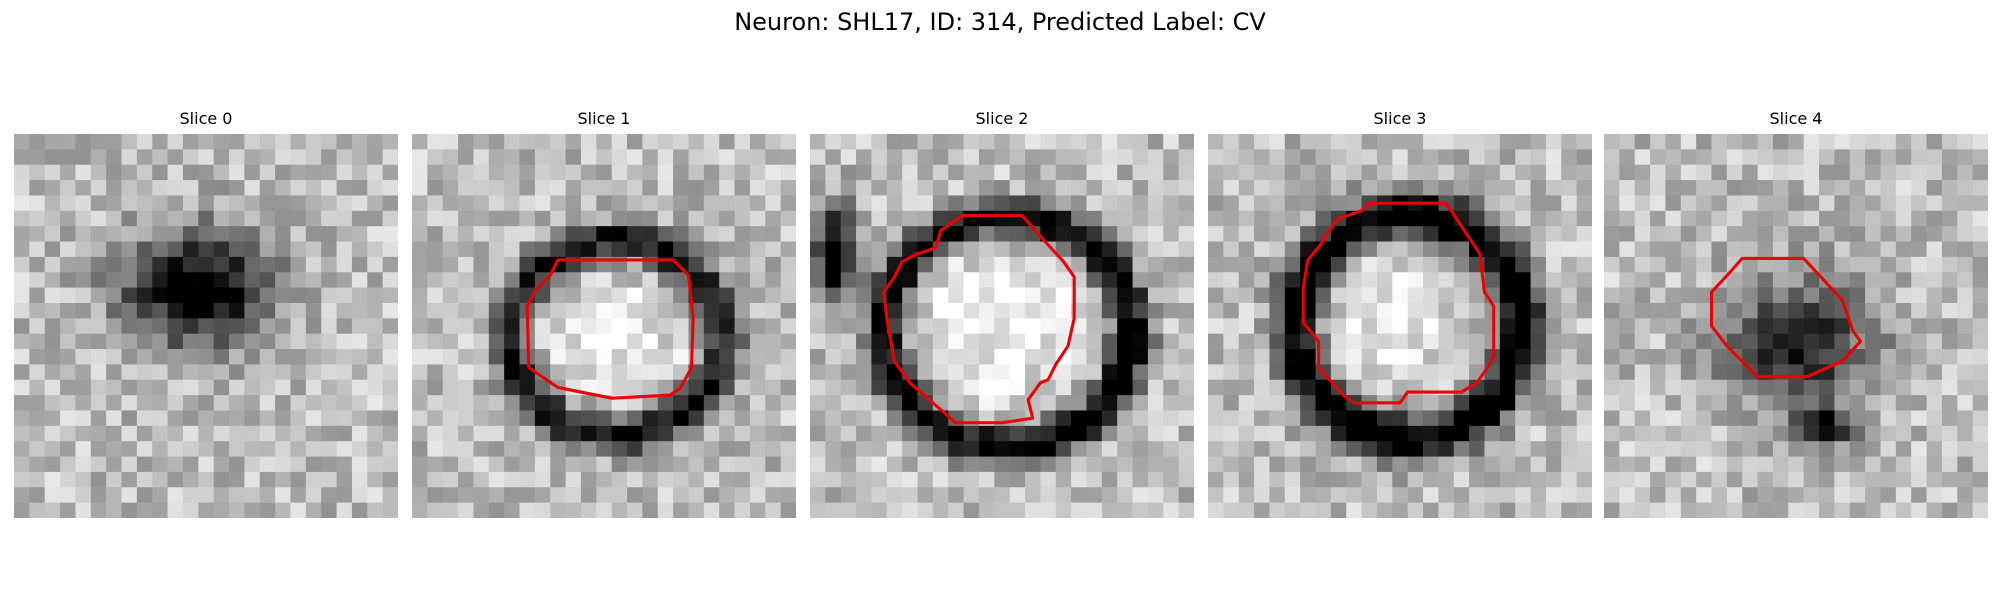  Describe the element at coordinates (604, 118) in the screenshot. I see `slice-title: Slice 1` at that location.